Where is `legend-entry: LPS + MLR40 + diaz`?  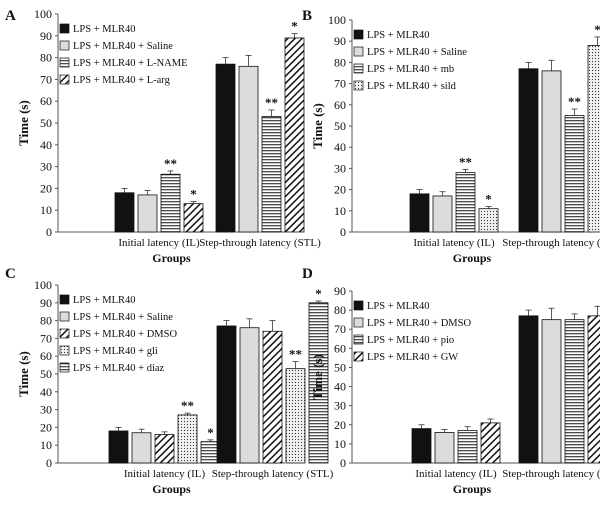
legend-entry: LPS + MLR40 + diaz is located at coordinates (119, 368).